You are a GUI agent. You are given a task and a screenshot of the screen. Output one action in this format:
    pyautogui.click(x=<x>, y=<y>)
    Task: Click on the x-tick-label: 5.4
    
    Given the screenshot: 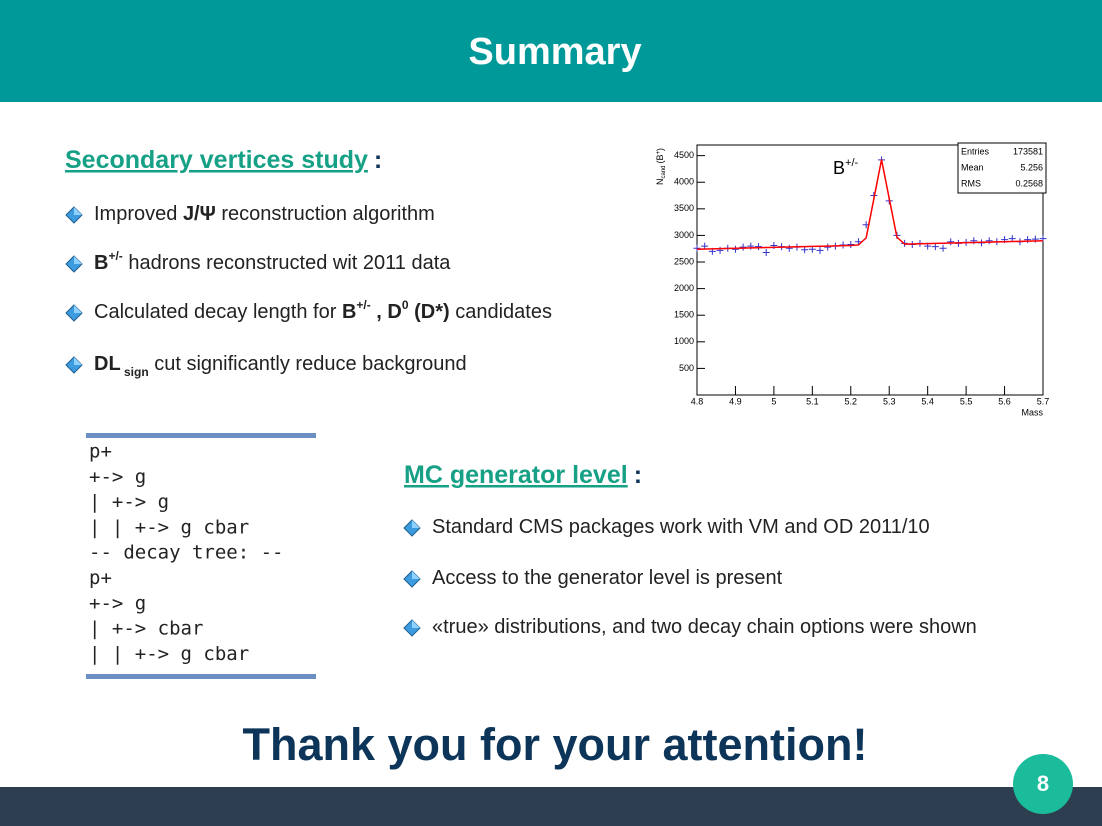 What is the action you would take?
    pyautogui.click(x=927, y=401)
    